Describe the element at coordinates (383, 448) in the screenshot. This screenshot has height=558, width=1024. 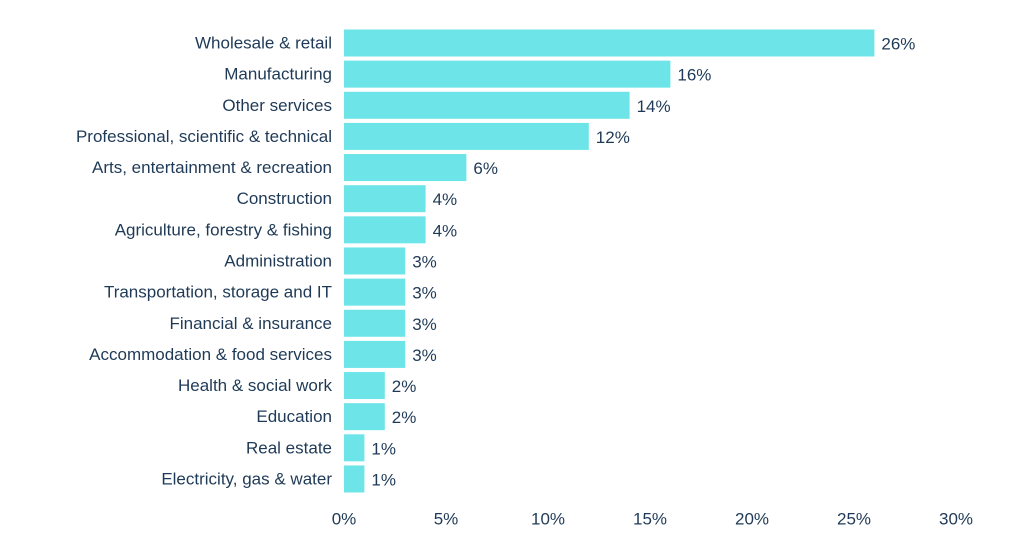
I see `value-label-real-estate: 1%` at that location.